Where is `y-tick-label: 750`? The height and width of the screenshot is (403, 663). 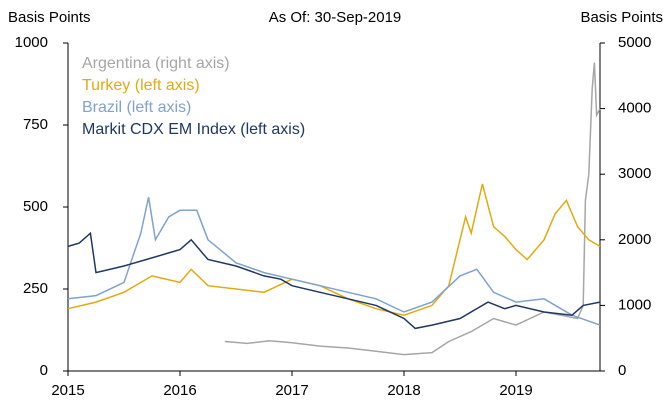 y-tick-label: 750 is located at coordinates (35, 124).